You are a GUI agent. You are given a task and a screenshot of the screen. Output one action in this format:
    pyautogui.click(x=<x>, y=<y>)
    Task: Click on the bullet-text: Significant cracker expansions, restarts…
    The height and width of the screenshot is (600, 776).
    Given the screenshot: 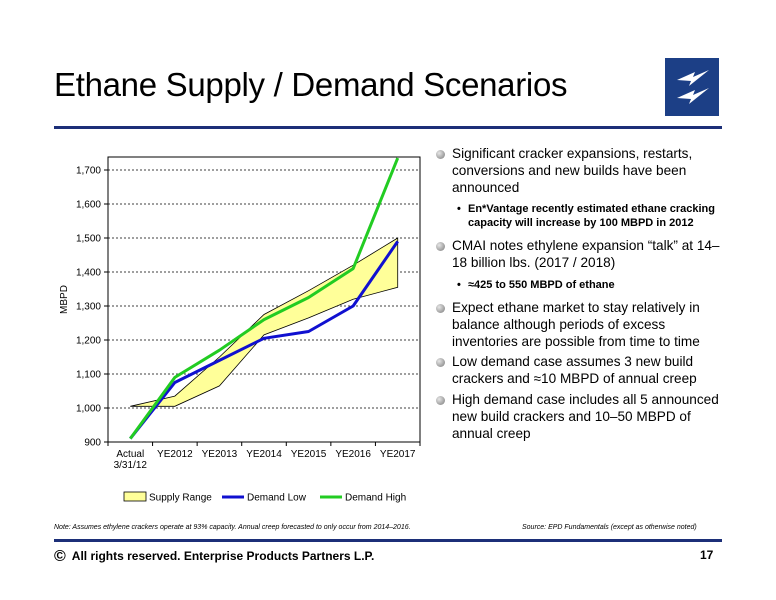 What is the action you would take?
    pyautogui.click(x=572, y=170)
    